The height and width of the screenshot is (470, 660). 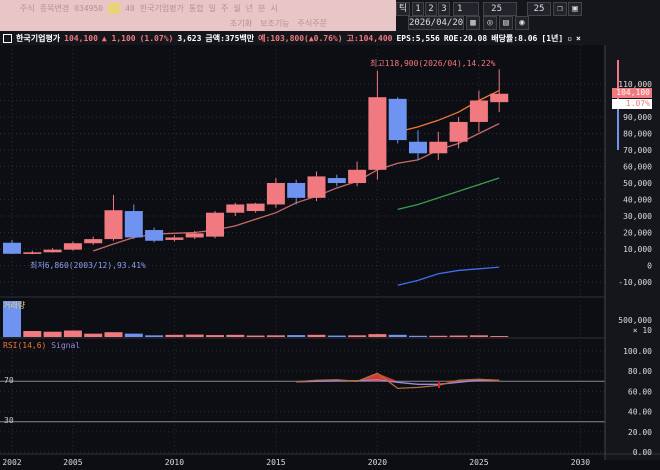 I want to click on rsi-legend: RSI(14,6) Signal, so click(x=41, y=345).